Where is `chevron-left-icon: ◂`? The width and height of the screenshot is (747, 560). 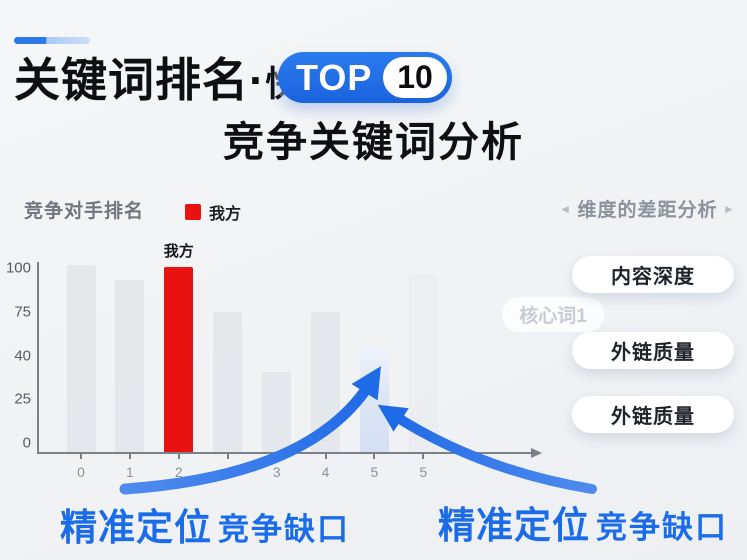
chevron-left-icon: ◂ is located at coordinates (565, 208).